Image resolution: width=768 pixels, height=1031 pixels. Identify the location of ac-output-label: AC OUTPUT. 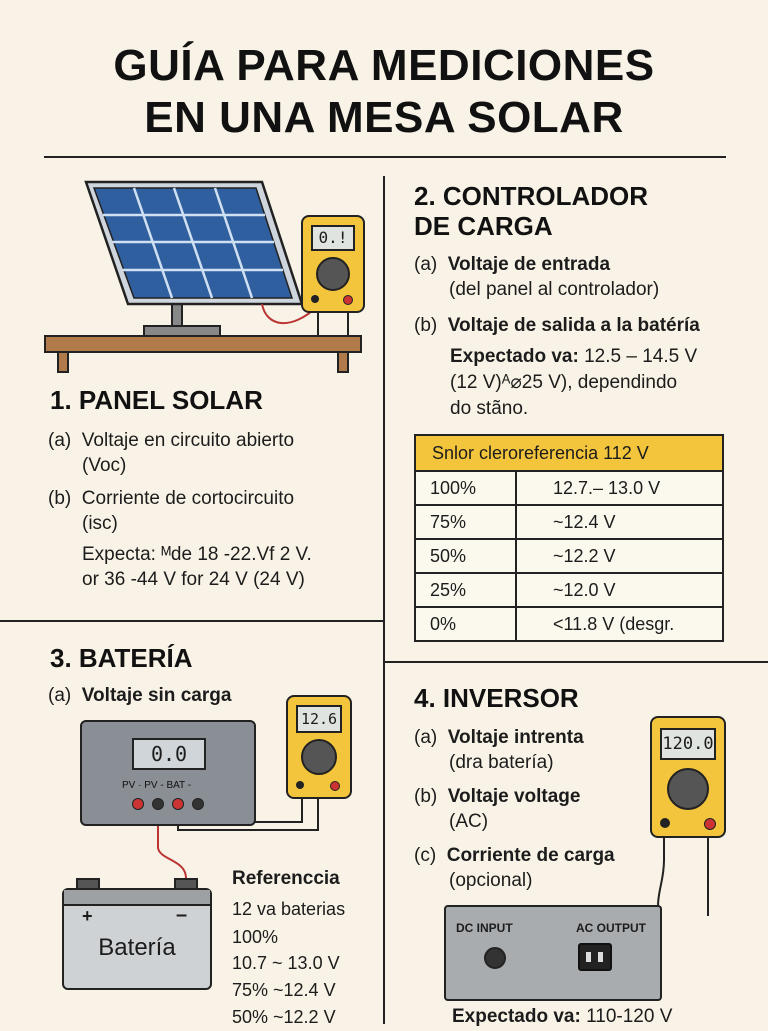
(611, 928).